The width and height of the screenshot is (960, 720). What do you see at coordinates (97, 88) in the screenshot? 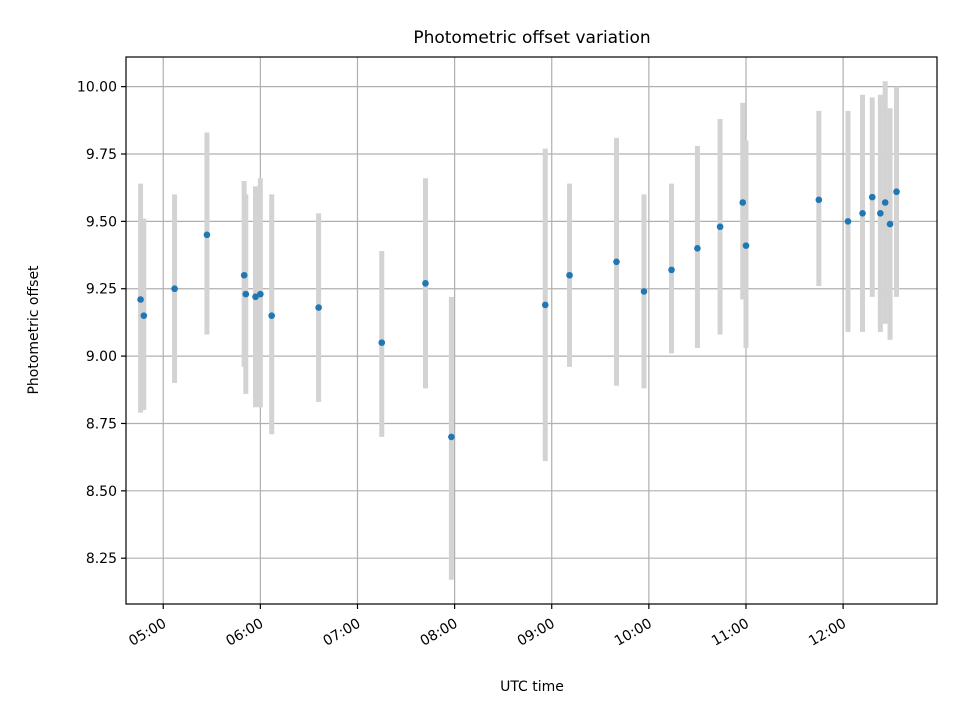
I see `y-tick-label: 10.00` at bounding box center [97, 88].